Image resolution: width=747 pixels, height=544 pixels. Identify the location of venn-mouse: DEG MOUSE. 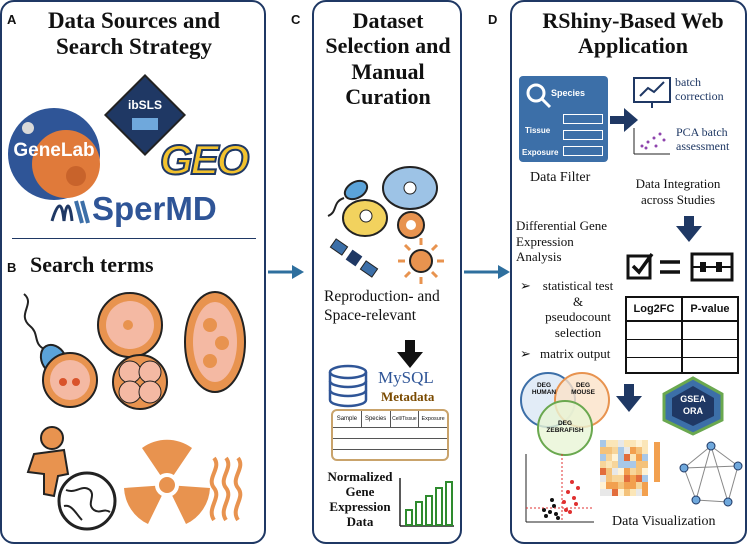
(583, 389).